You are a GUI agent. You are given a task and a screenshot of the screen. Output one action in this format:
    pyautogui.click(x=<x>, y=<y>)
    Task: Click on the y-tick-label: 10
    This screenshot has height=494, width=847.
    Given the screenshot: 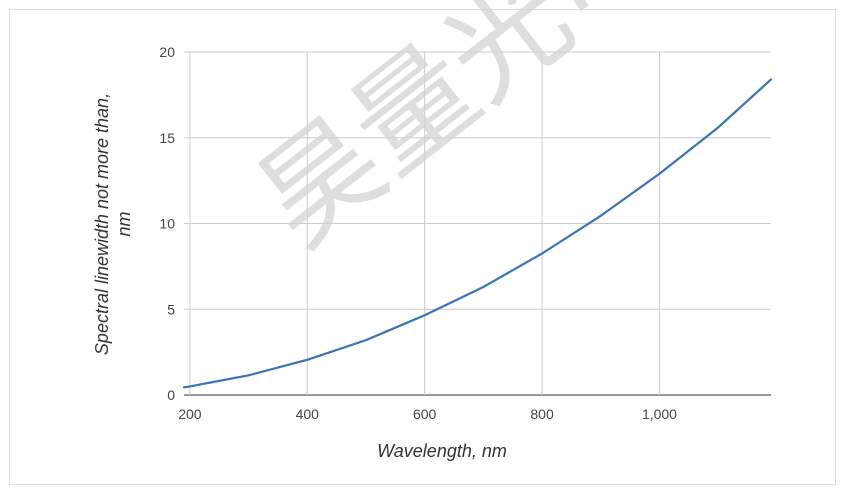 What is the action you would take?
    pyautogui.click(x=167, y=224)
    